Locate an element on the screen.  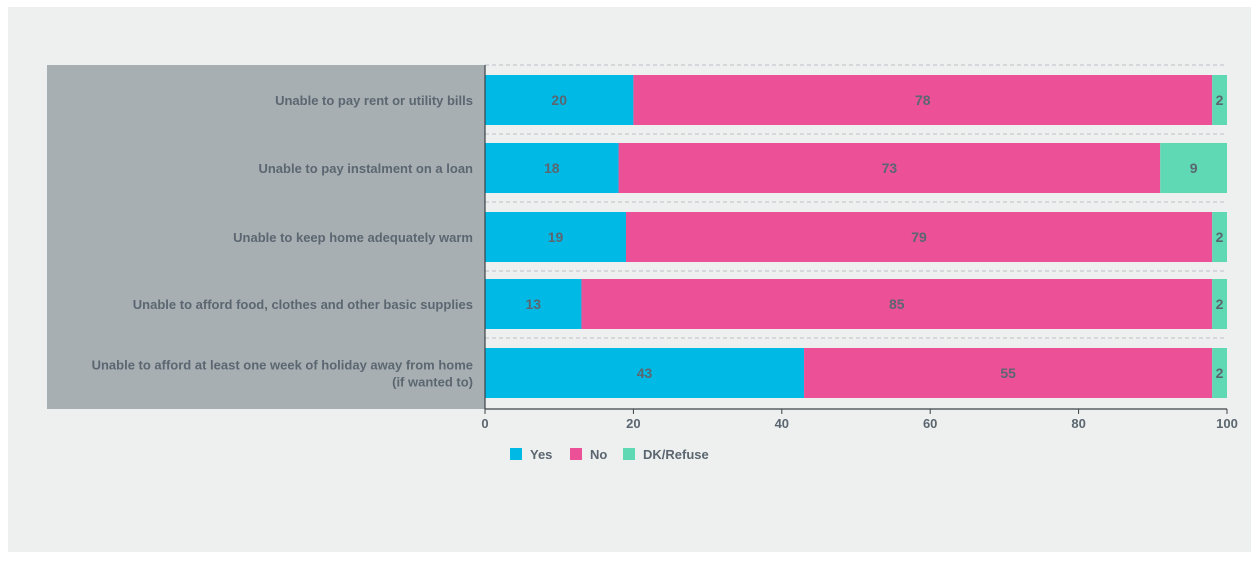
legend-label: Yes is located at coordinates (541, 454).